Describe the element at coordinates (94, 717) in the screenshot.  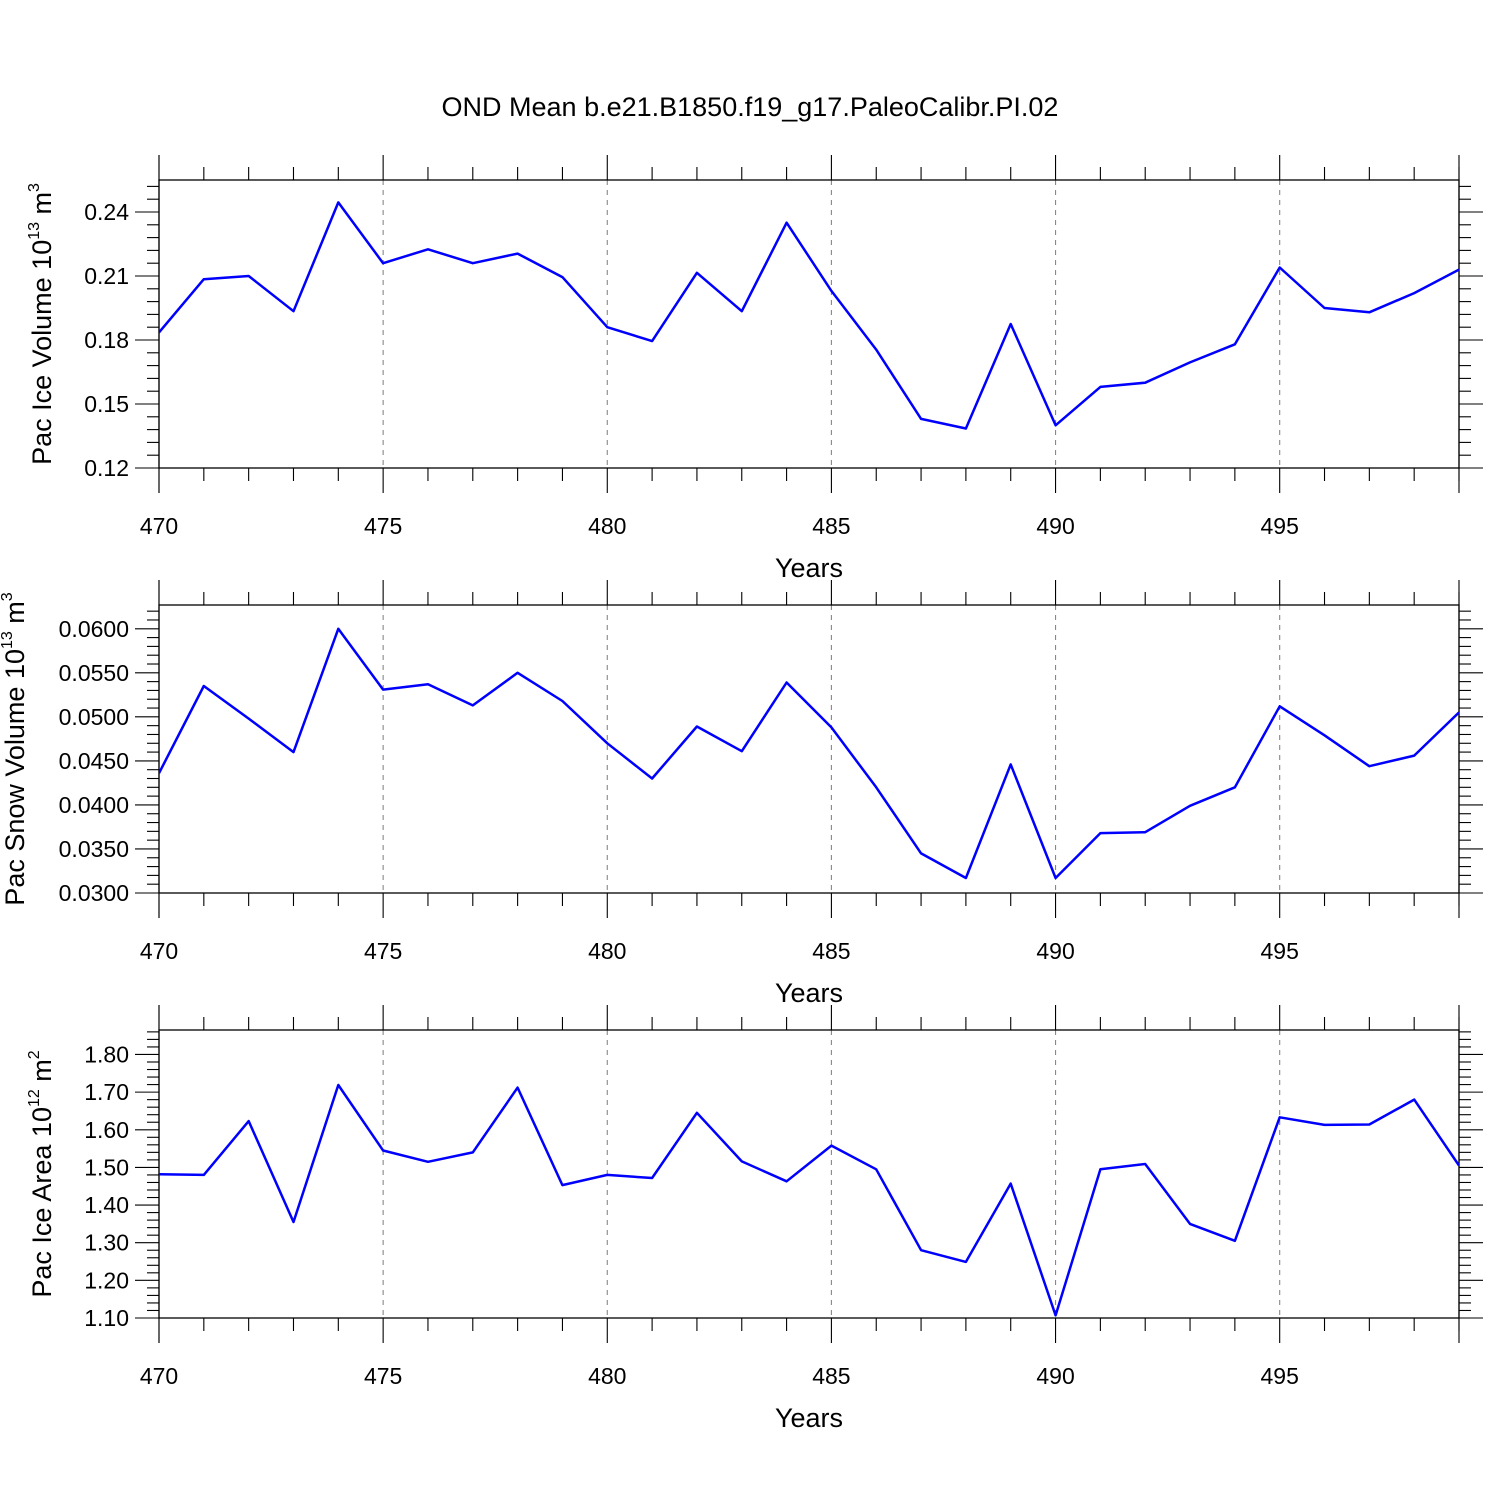
I see `y-tick-label: 0.0500` at that location.